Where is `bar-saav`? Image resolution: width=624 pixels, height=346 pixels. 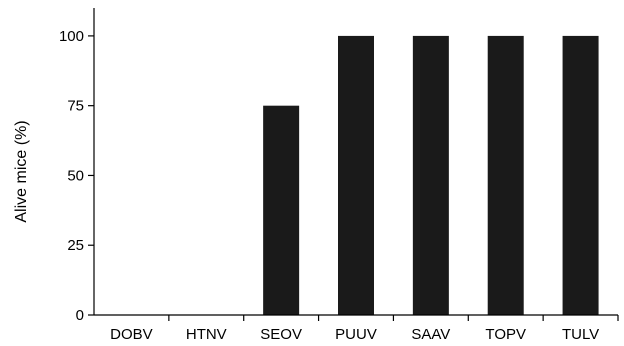 bar-saav is located at coordinates (430, 175).